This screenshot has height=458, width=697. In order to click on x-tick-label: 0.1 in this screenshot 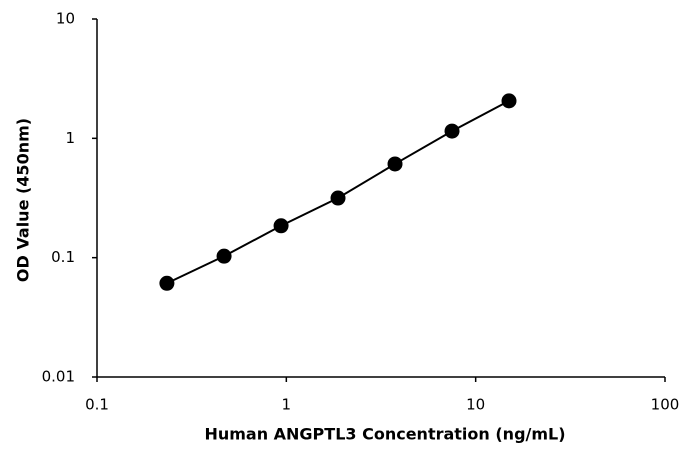, I will do `click(97, 405)`.